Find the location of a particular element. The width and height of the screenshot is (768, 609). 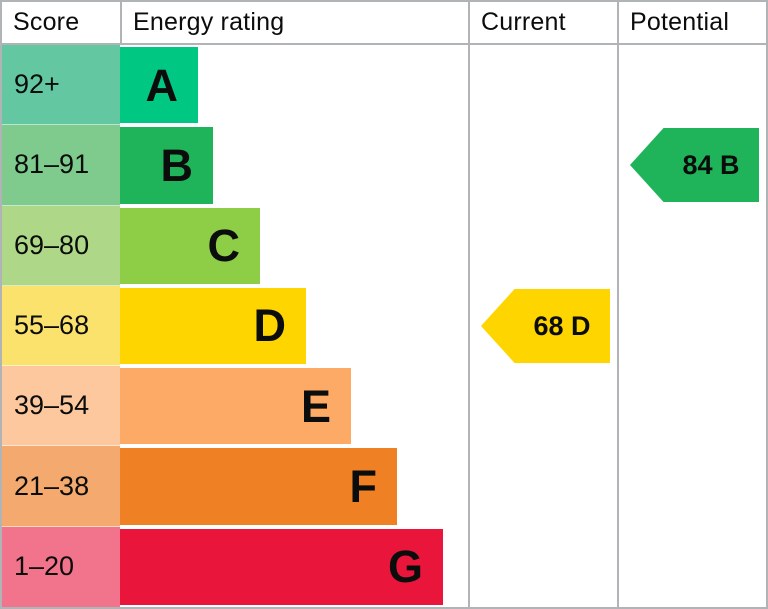

band-row-c: 69–80 C is located at coordinates (384, 245).